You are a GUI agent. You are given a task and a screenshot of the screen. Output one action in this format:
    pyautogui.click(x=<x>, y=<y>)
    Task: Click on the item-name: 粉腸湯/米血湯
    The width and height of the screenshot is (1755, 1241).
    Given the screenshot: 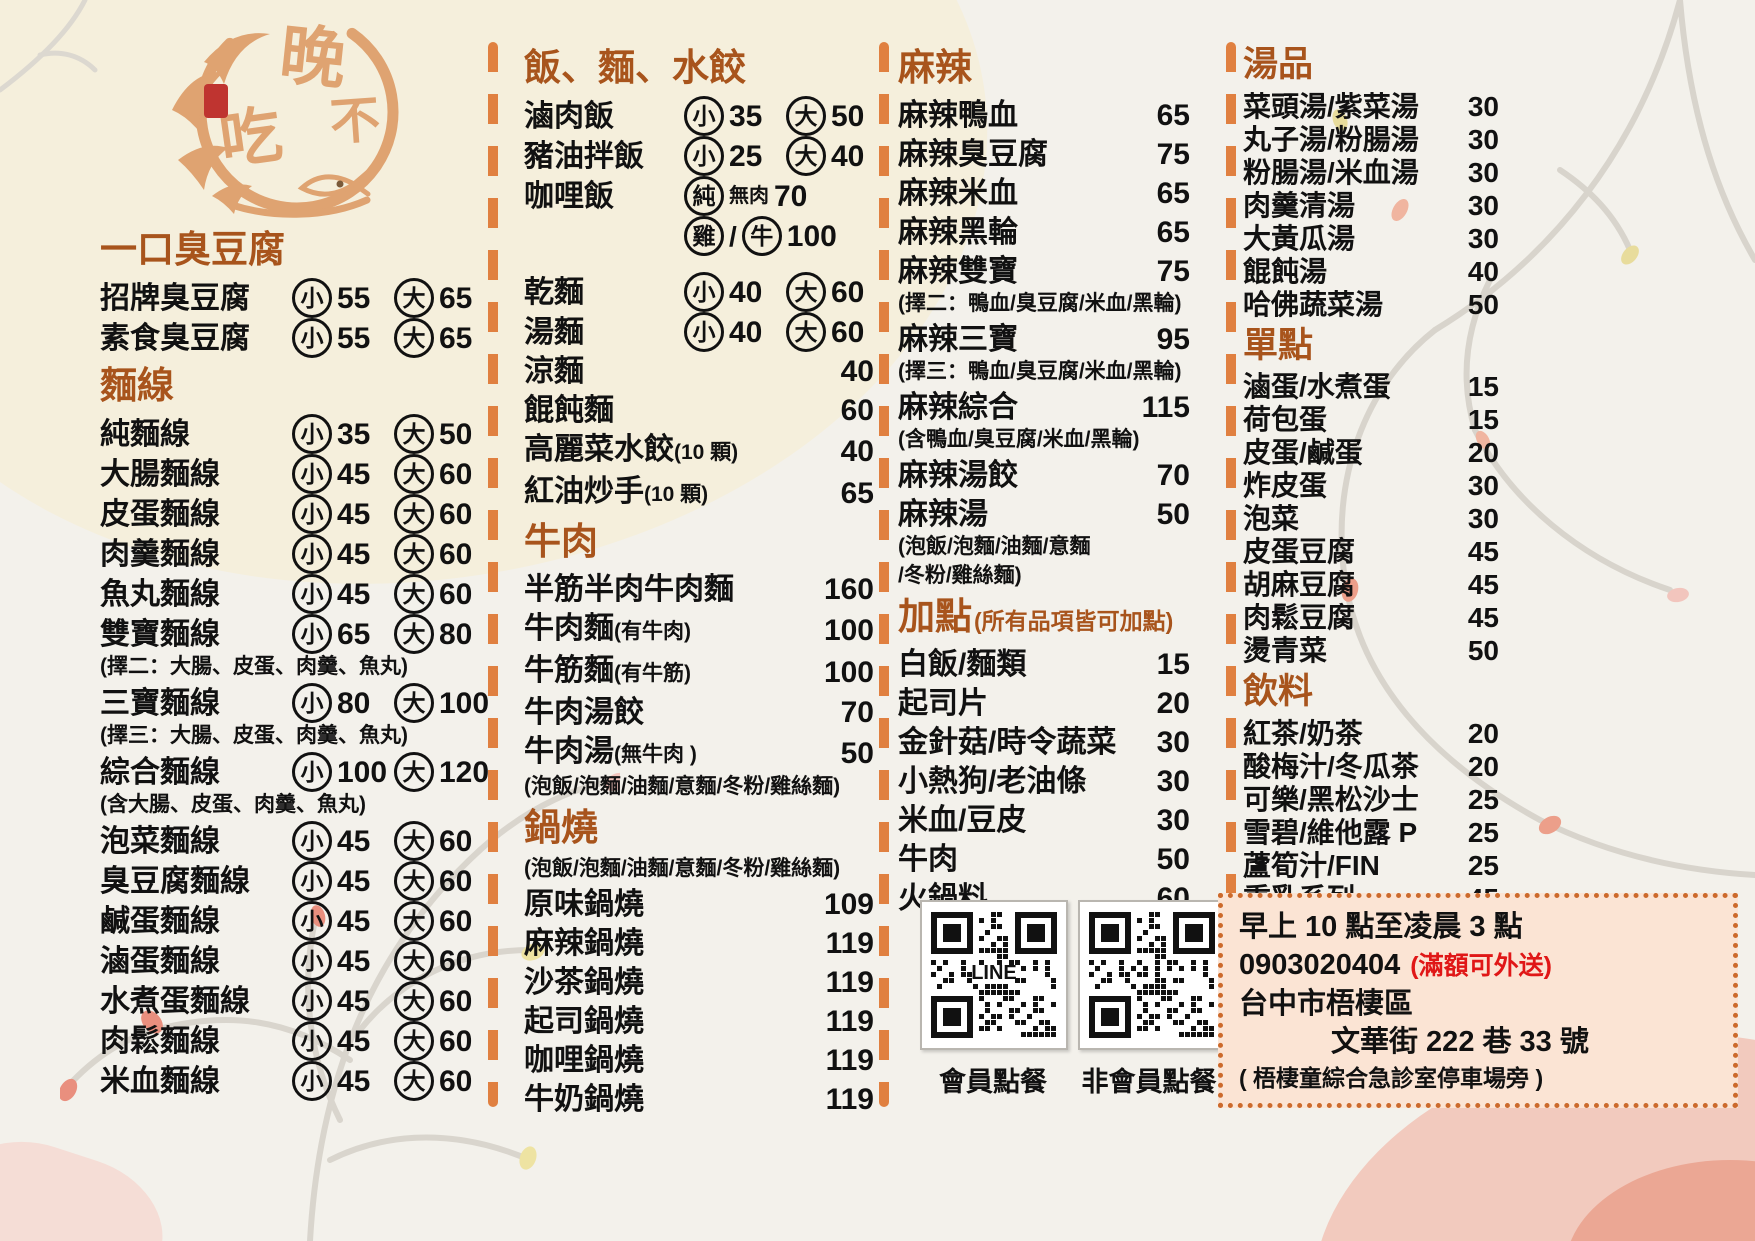 What is the action you would take?
    pyautogui.click(x=1331, y=172)
    